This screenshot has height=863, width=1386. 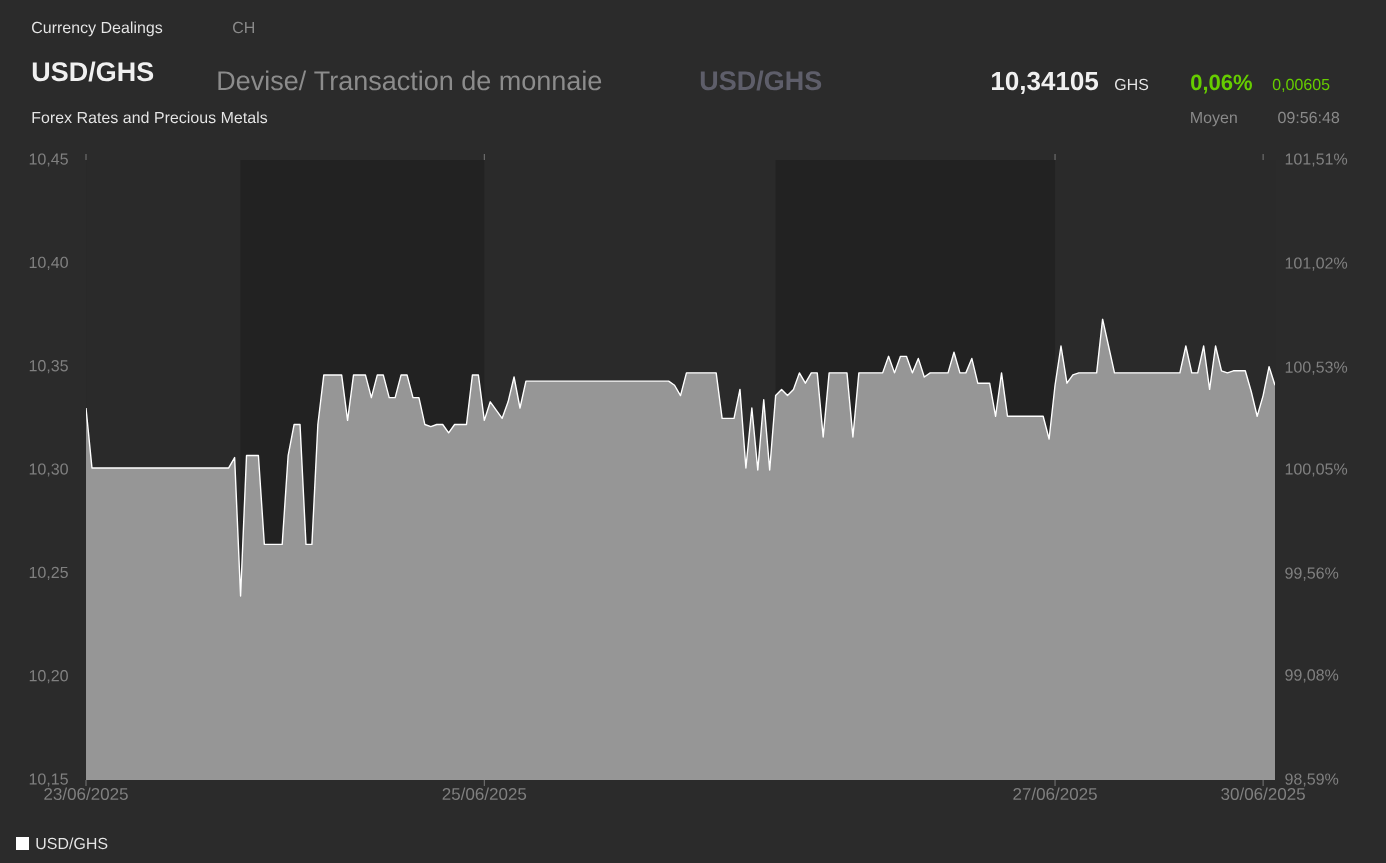 I want to click on y2-tick-label: 101,51%, so click(x=1316, y=160).